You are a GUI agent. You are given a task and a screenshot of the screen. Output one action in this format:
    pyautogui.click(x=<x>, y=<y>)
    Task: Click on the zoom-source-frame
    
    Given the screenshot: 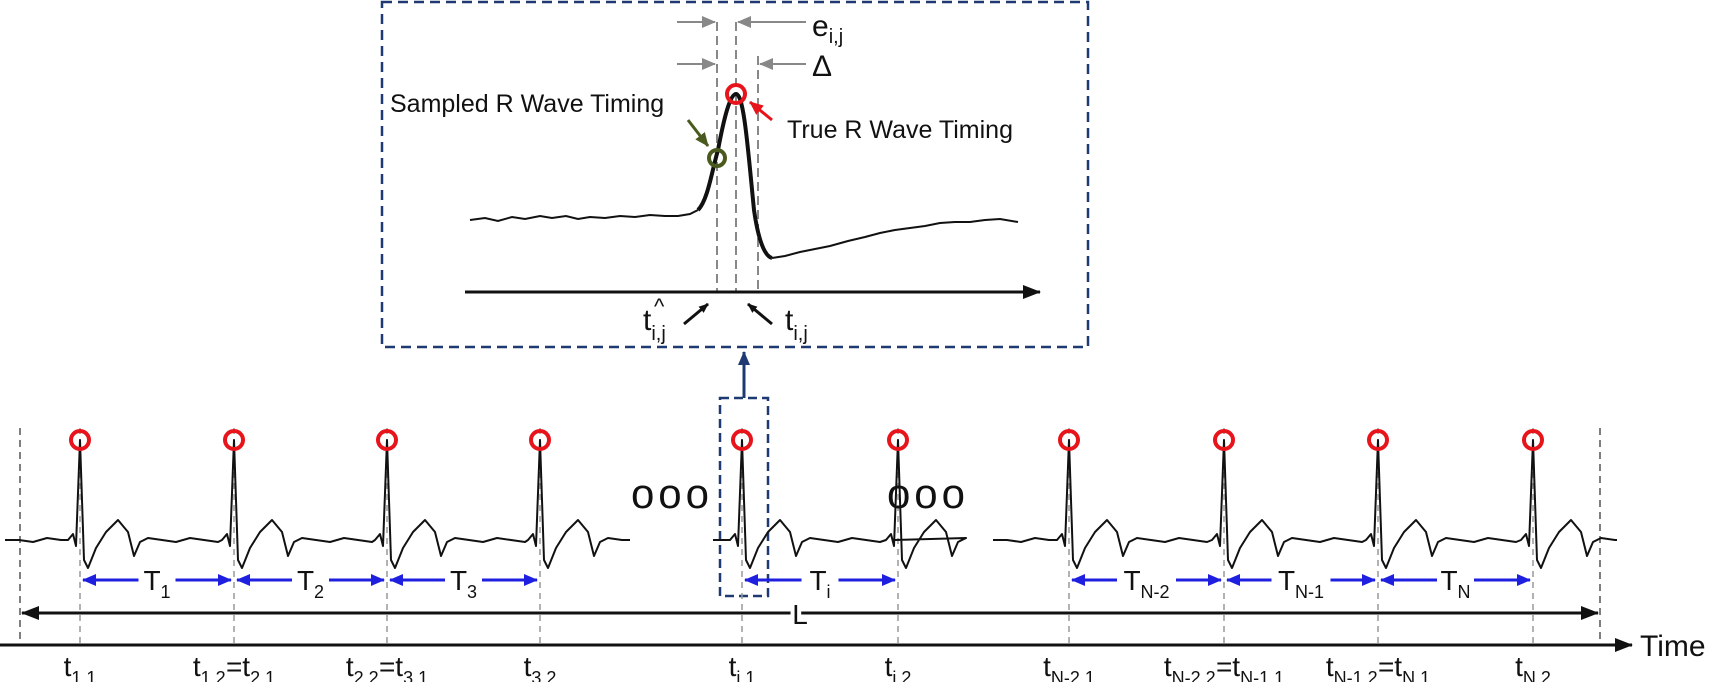 What is the action you would take?
    pyautogui.click(x=744, y=497)
    